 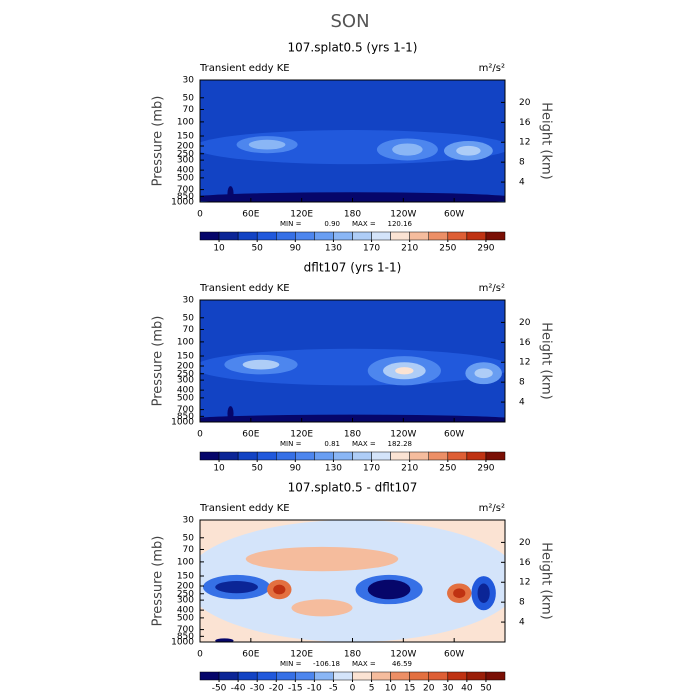 I want to click on colorbar-label: 30, so click(x=448, y=689).